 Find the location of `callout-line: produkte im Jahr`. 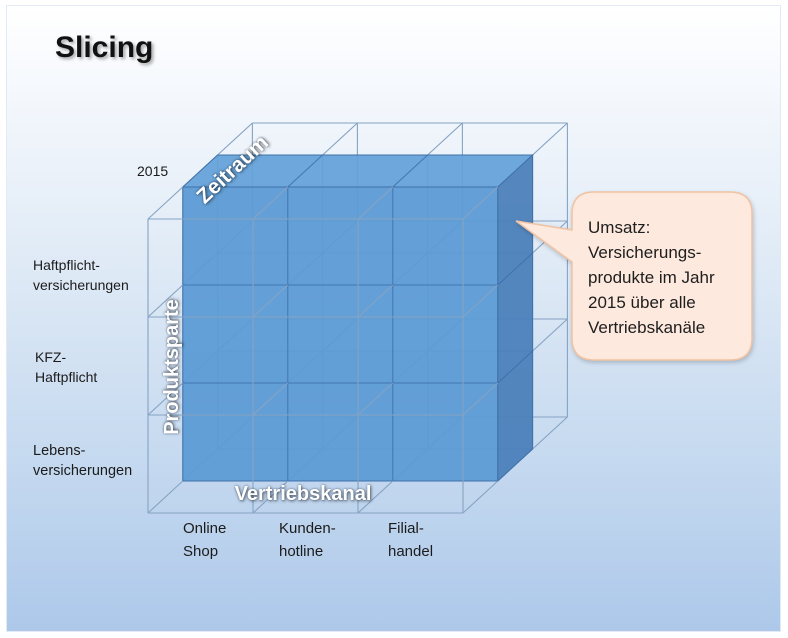

callout-line: produkte im Jahr is located at coordinates (651, 277).